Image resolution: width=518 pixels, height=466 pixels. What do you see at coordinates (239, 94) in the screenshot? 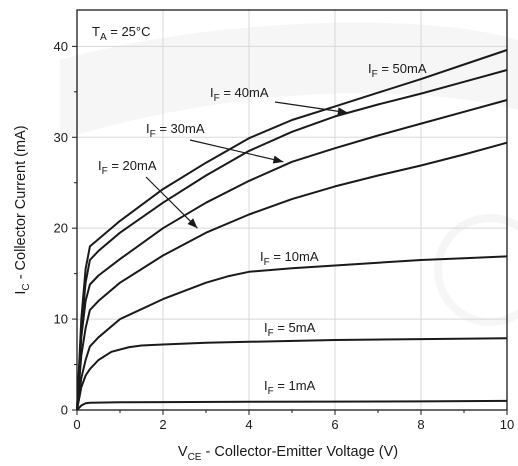
I see `curve-label: IF = 40mA` at bounding box center [239, 94].